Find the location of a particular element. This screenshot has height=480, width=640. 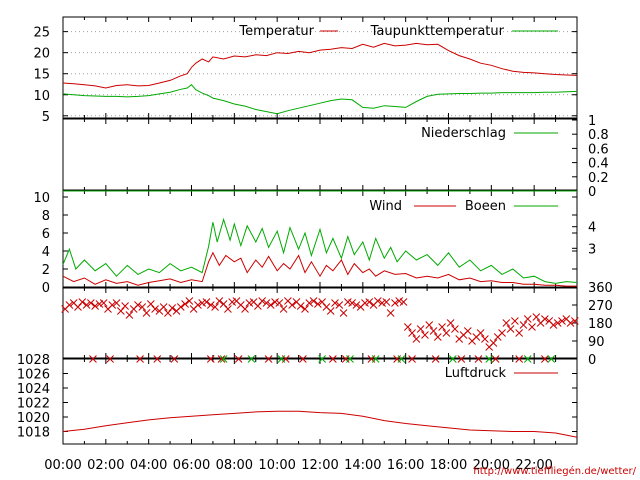

legend-label-temperatur: Temperatur is located at coordinates (276, 31).